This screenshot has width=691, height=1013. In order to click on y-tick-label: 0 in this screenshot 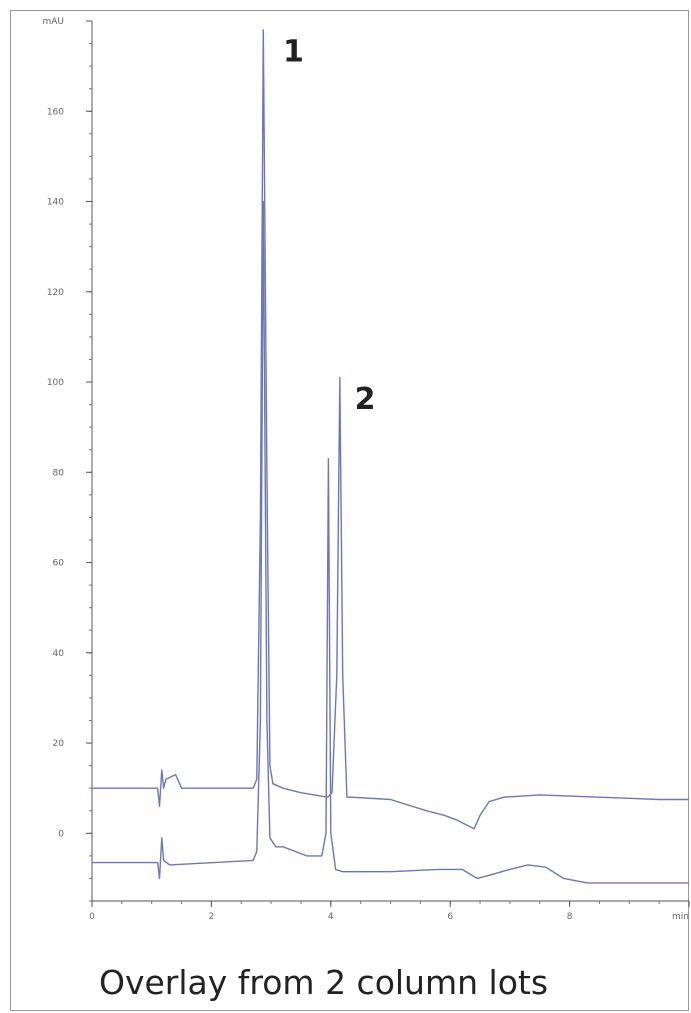, I will do `click(61, 834)`.